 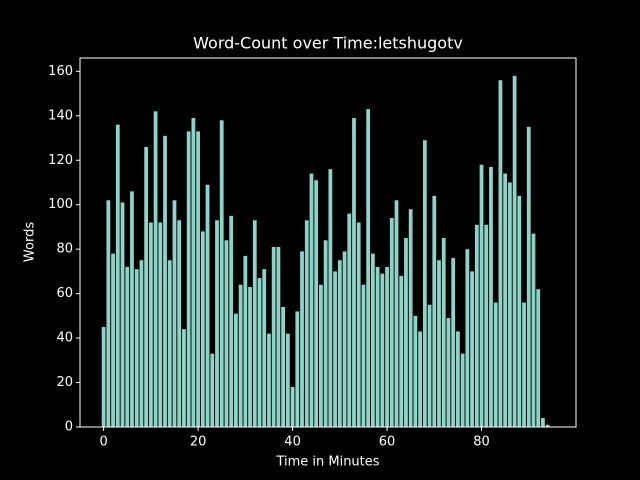 What do you see at coordinates (198, 442) in the screenshot?
I see `x-tick-label: 20` at bounding box center [198, 442].